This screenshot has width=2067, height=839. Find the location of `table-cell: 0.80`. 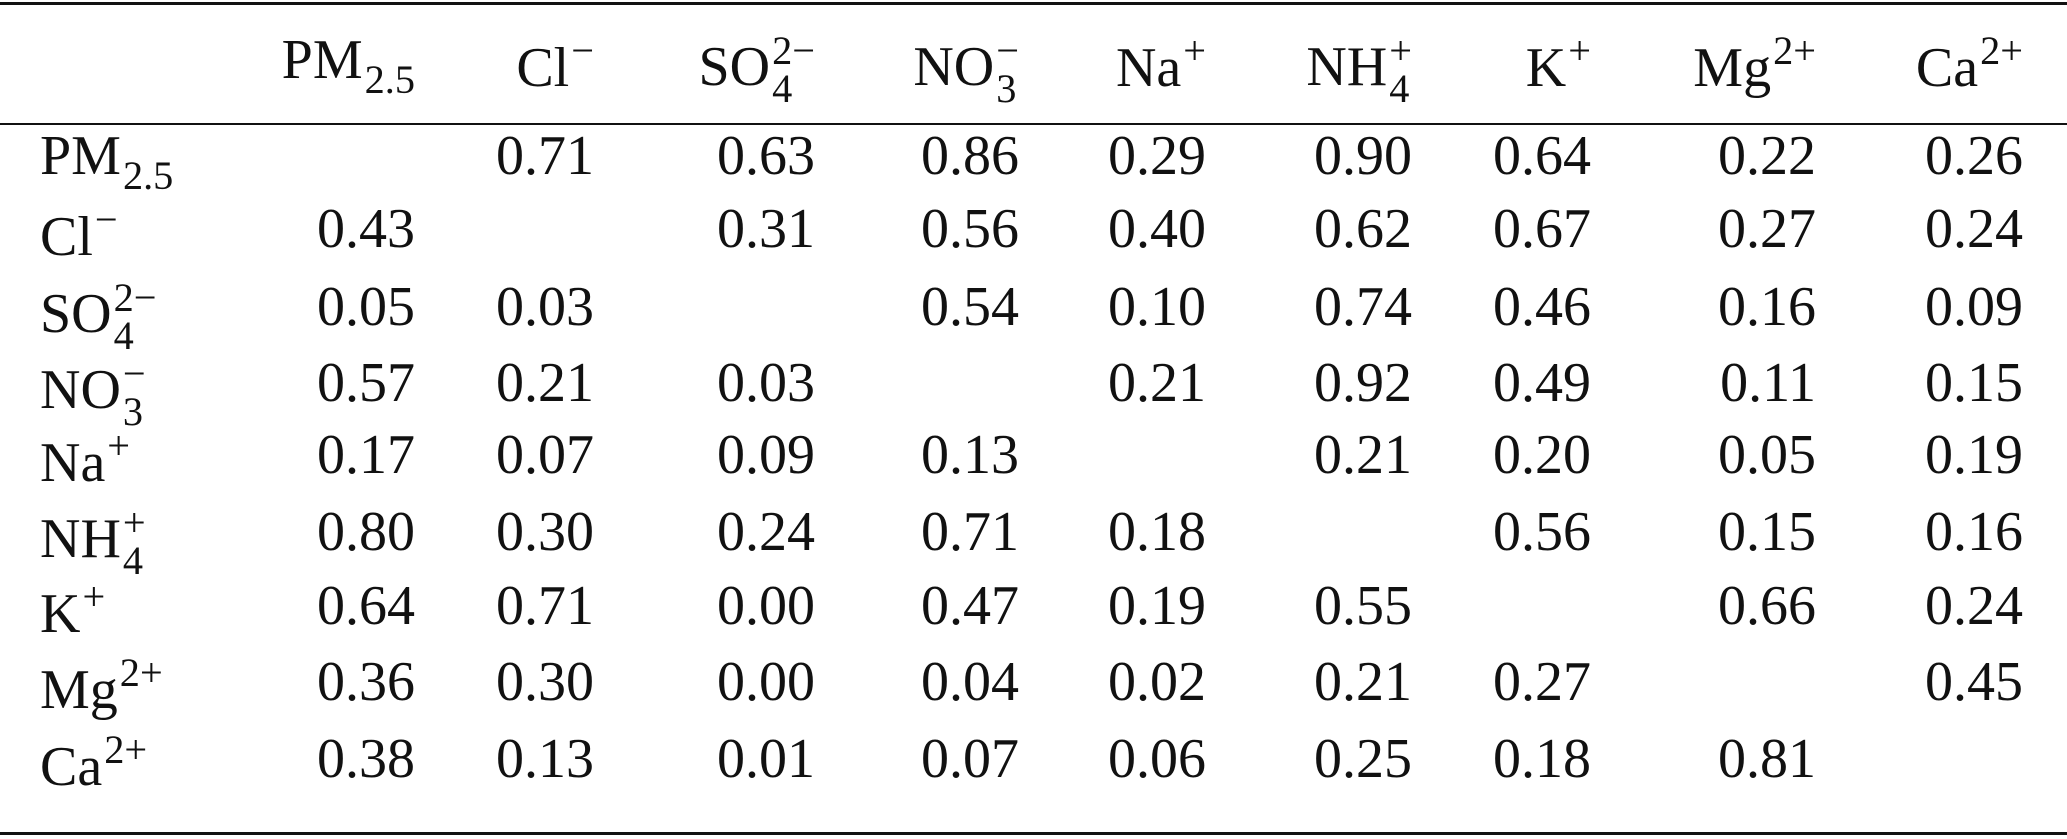

table-cell: 0.80 is located at coordinates (366, 532).